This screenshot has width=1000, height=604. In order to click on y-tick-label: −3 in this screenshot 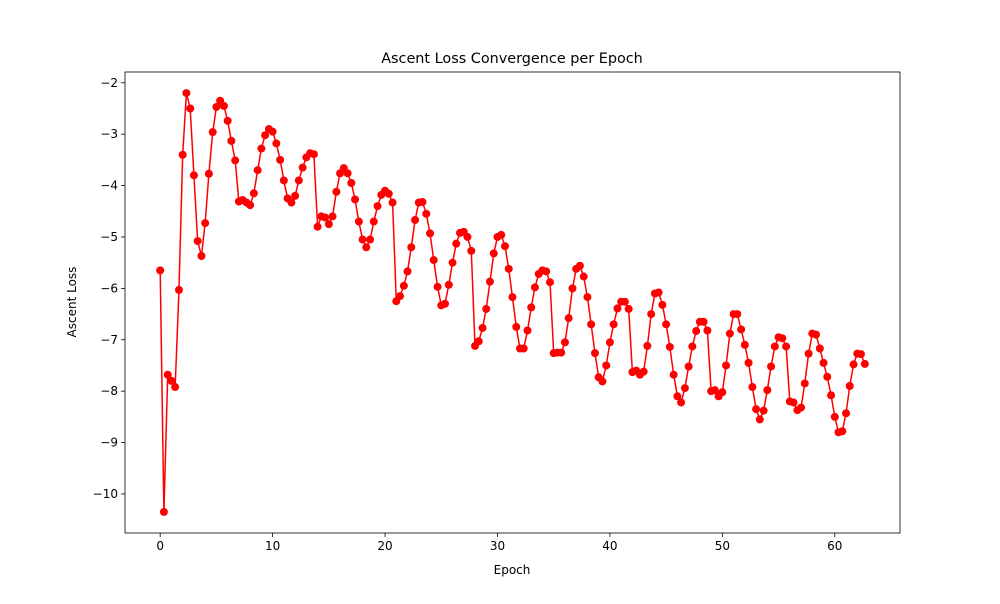, I will do `click(109, 134)`.